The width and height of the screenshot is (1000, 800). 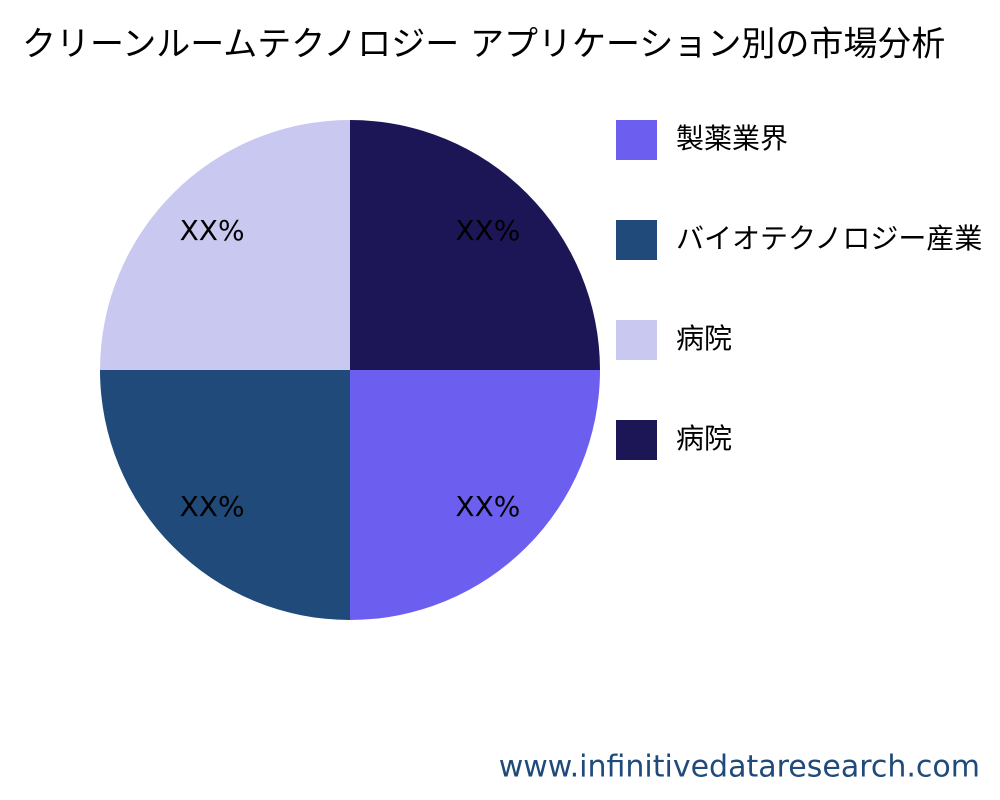 What do you see at coordinates (739, 767) in the screenshot?
I see `source-link: www.infinitivedataresearch.com` at bounding box center [739, 767].